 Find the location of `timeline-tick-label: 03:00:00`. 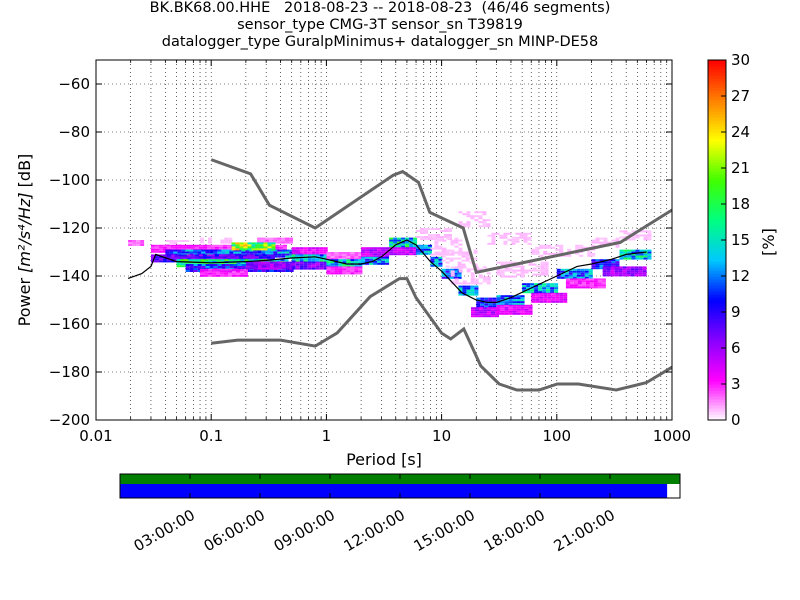

timeline-tick-label: 03:00:00 is located at coordinates (164, 530).